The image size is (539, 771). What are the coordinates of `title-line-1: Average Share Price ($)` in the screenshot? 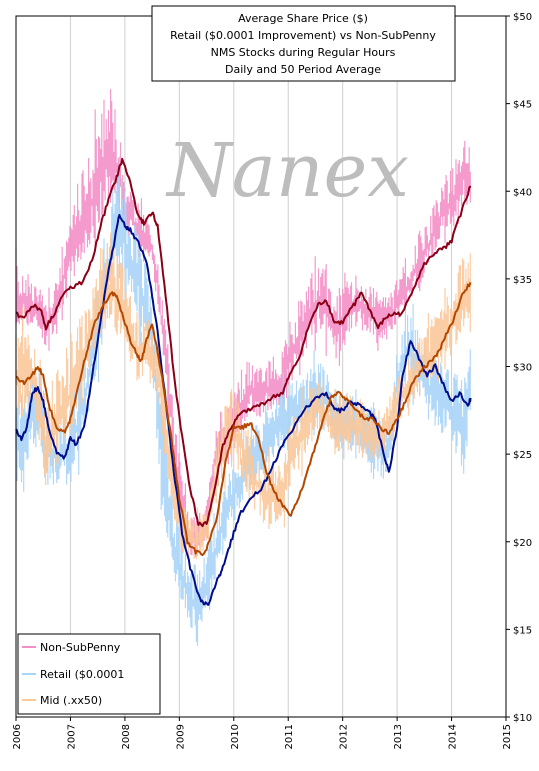 It's located at (303, 18).